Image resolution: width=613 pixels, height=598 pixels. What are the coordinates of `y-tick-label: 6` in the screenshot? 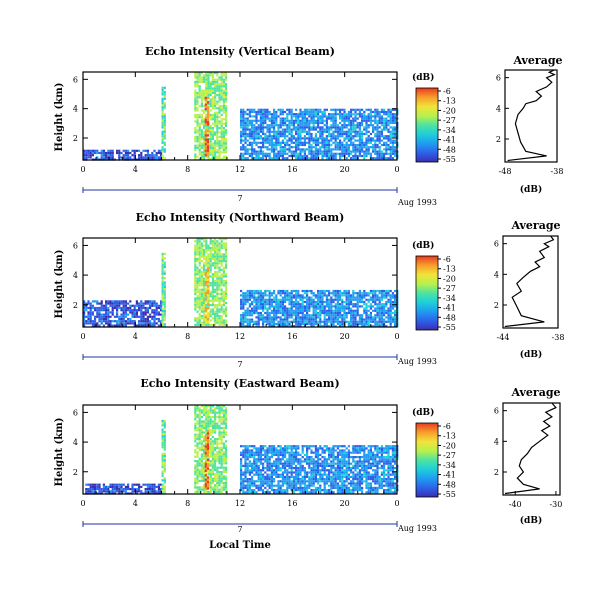 It's located at (75, 245).